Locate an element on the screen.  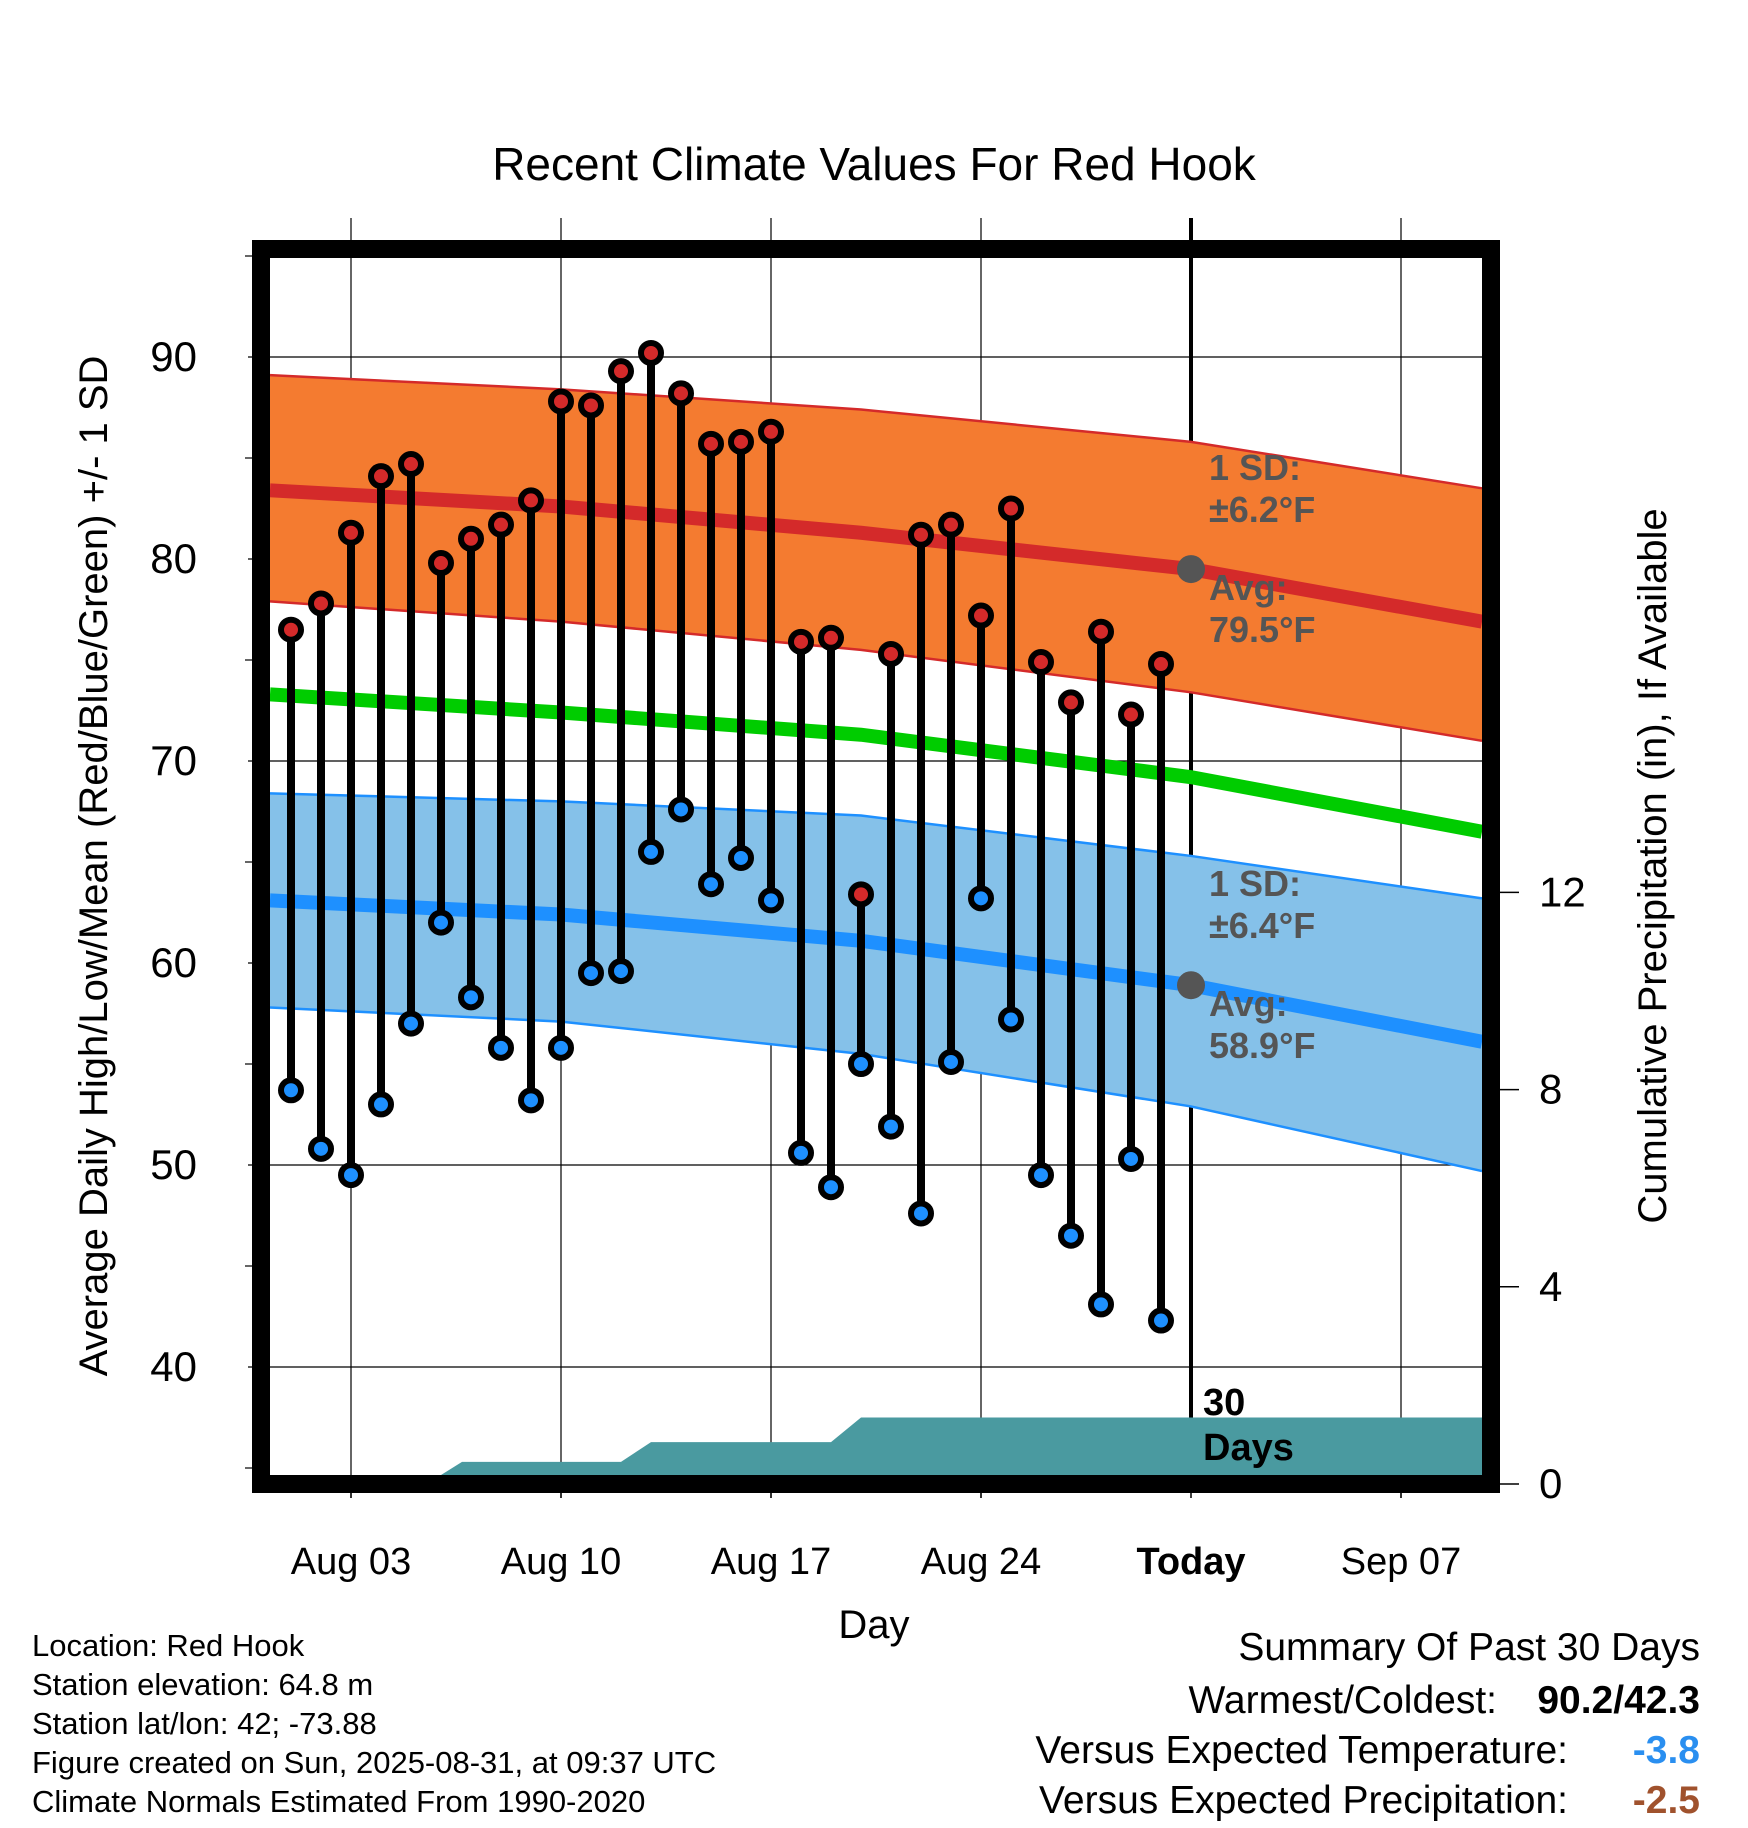
today-high-avg-marker is located at coordinates (1191, 569).